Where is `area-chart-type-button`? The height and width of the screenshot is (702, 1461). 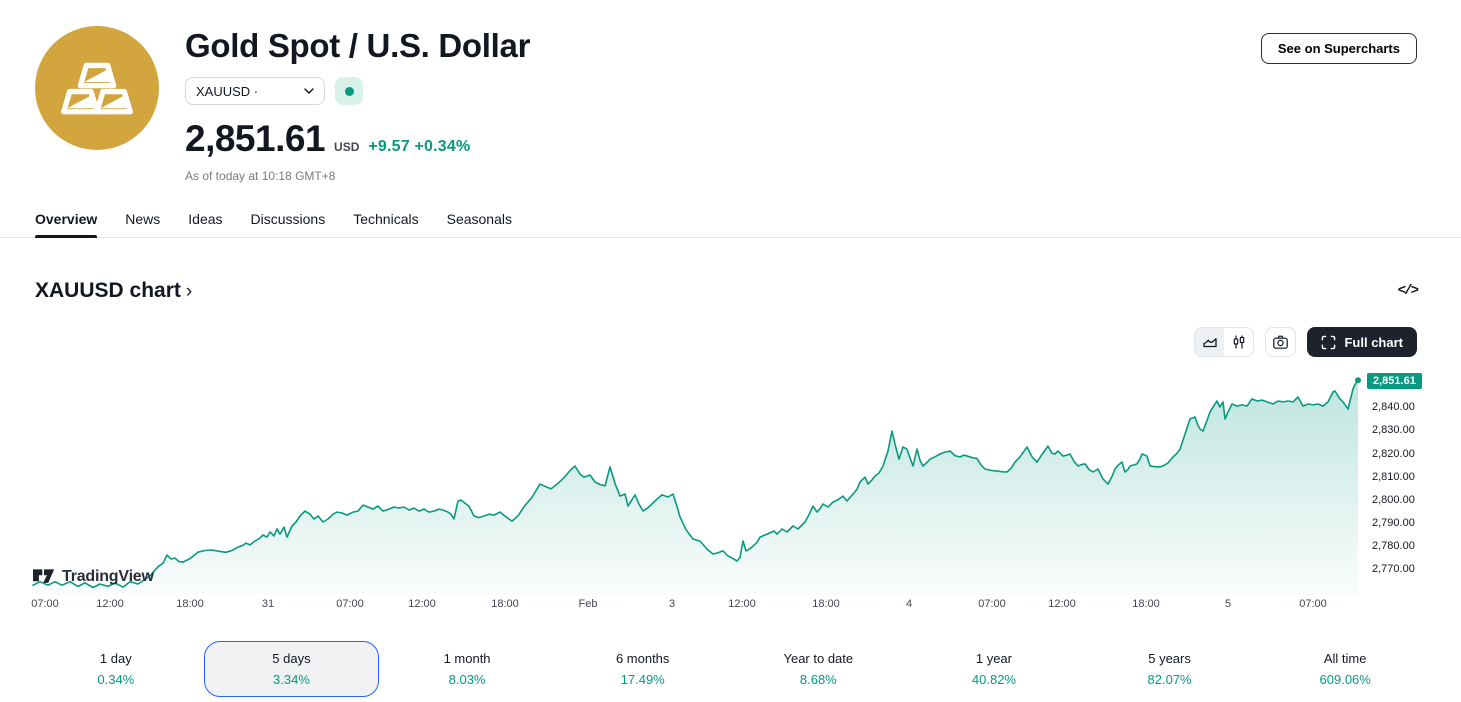
area-chart-type-button is located at coordinates (1210, 342).